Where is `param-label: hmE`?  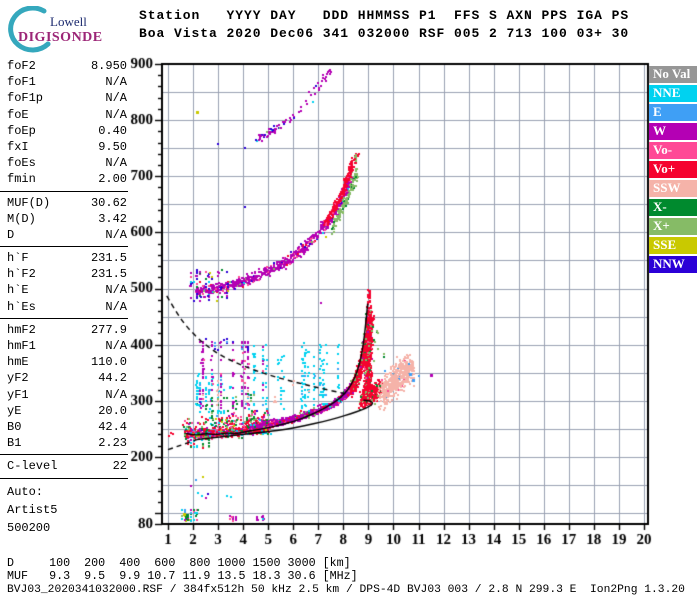
param-label: hmE is located at coordinates (18, 362).